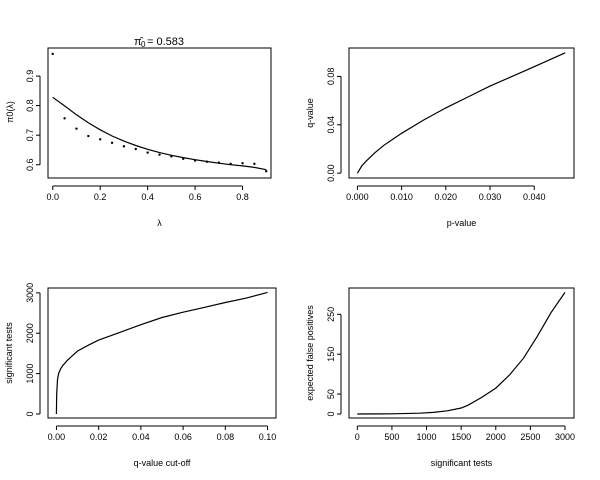  What do you see at coordinates (143, 44) in the screenshot?
I see `title-subscript: 0` at bounding box center [143, 44].